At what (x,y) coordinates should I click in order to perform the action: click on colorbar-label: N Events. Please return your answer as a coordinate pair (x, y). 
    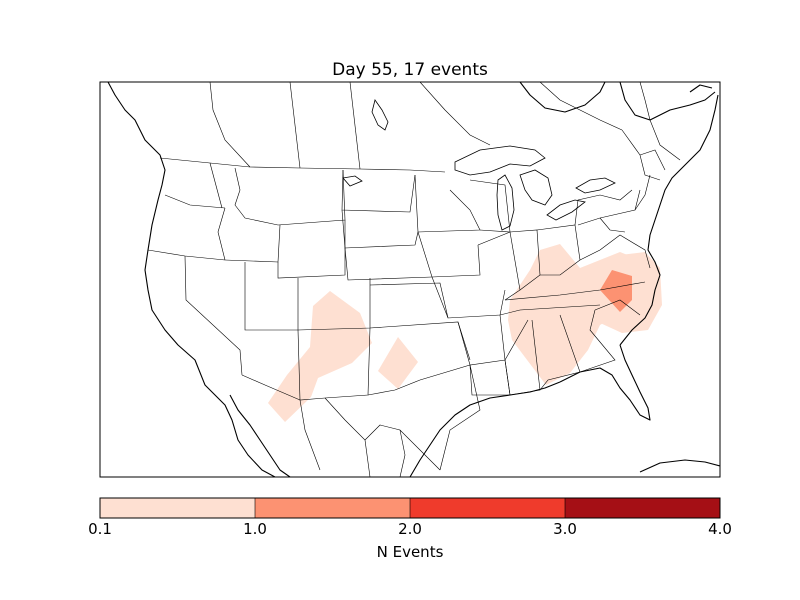
    Looking at the image, I should click on (410, 552).